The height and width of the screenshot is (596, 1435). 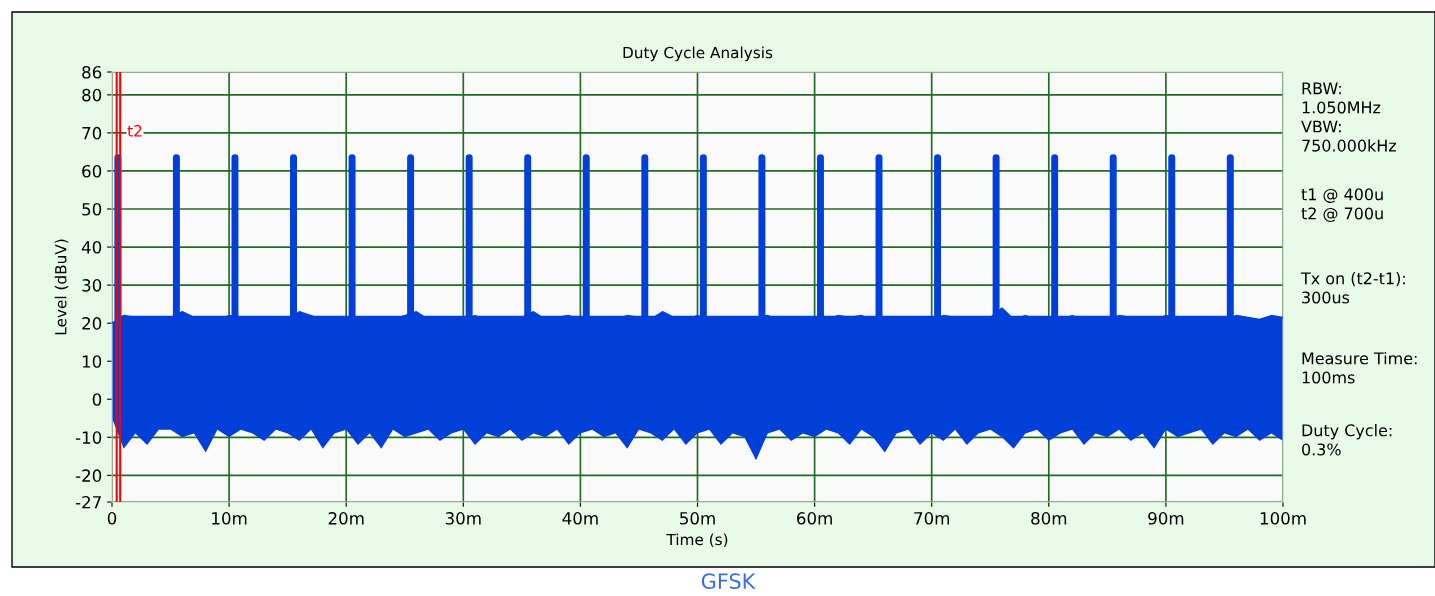 What do you see at coordinates (697, 518) in the screenshot?
I see `x-tick-label: 50m` at bounding box center [697, 518].